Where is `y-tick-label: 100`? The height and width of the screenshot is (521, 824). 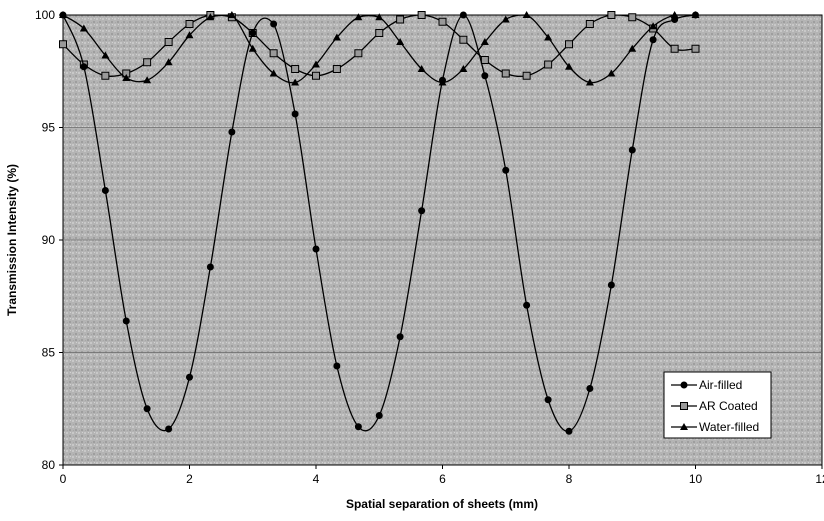
y-tick-label: 100 is located at coordinates (45, 15).